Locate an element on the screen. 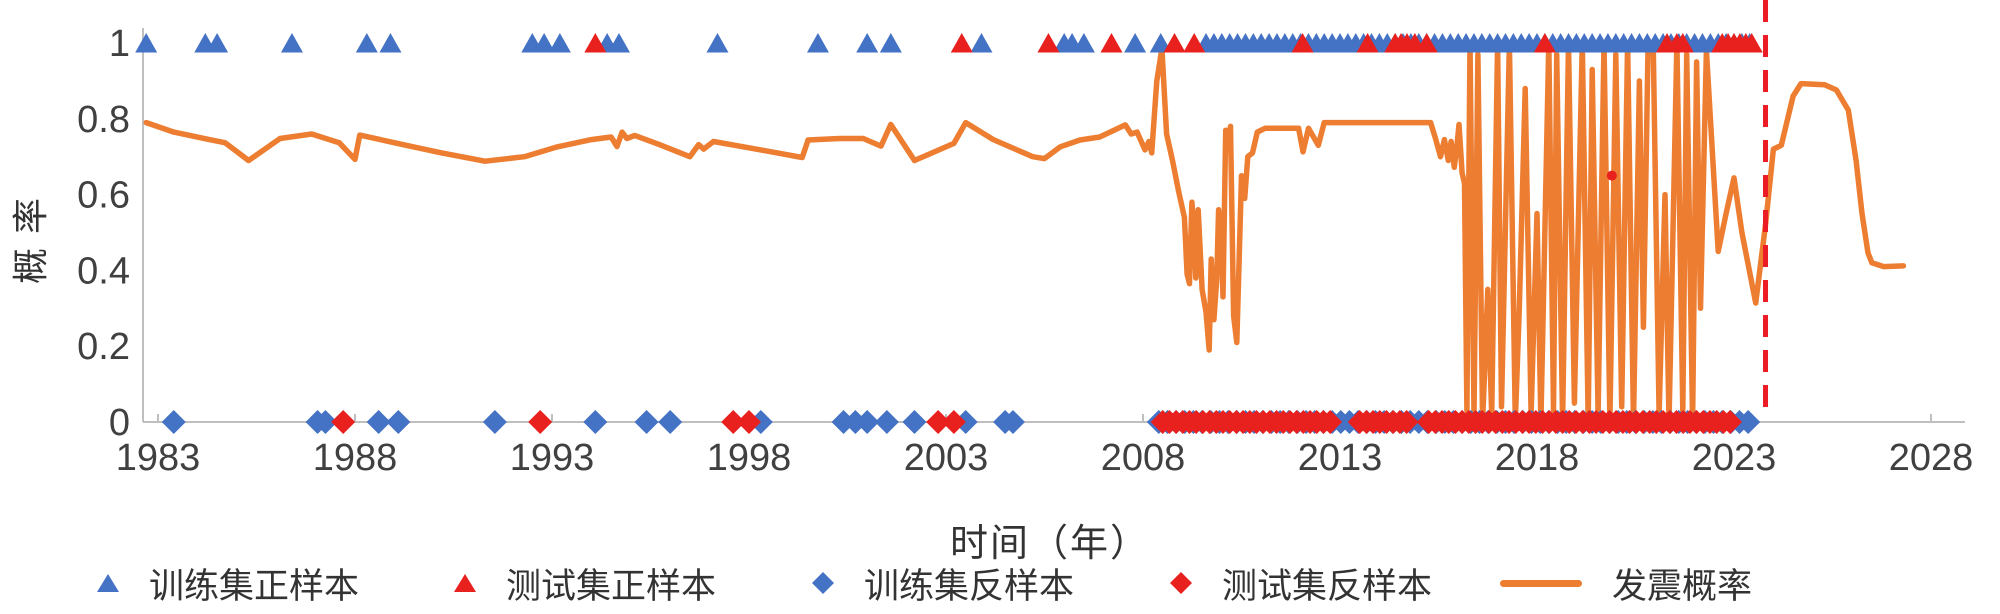  x-axis-title: 时间（年） is located at coordinates (1049, 544).